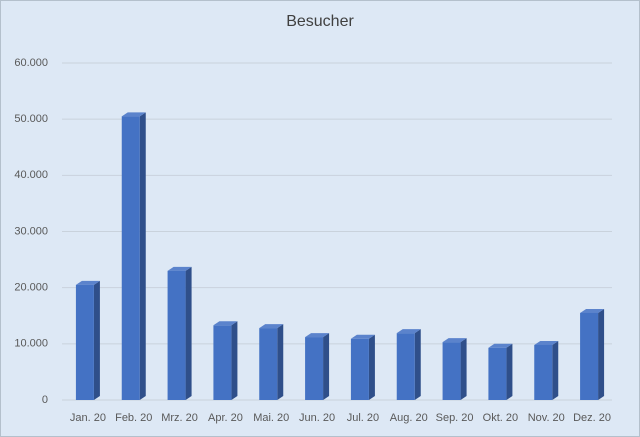 This screenshot has height=437, width=640. Describe the element at coordinates (179, 418) in the screenshot. I see `x-tick-label: Mrz. 20` at that location.